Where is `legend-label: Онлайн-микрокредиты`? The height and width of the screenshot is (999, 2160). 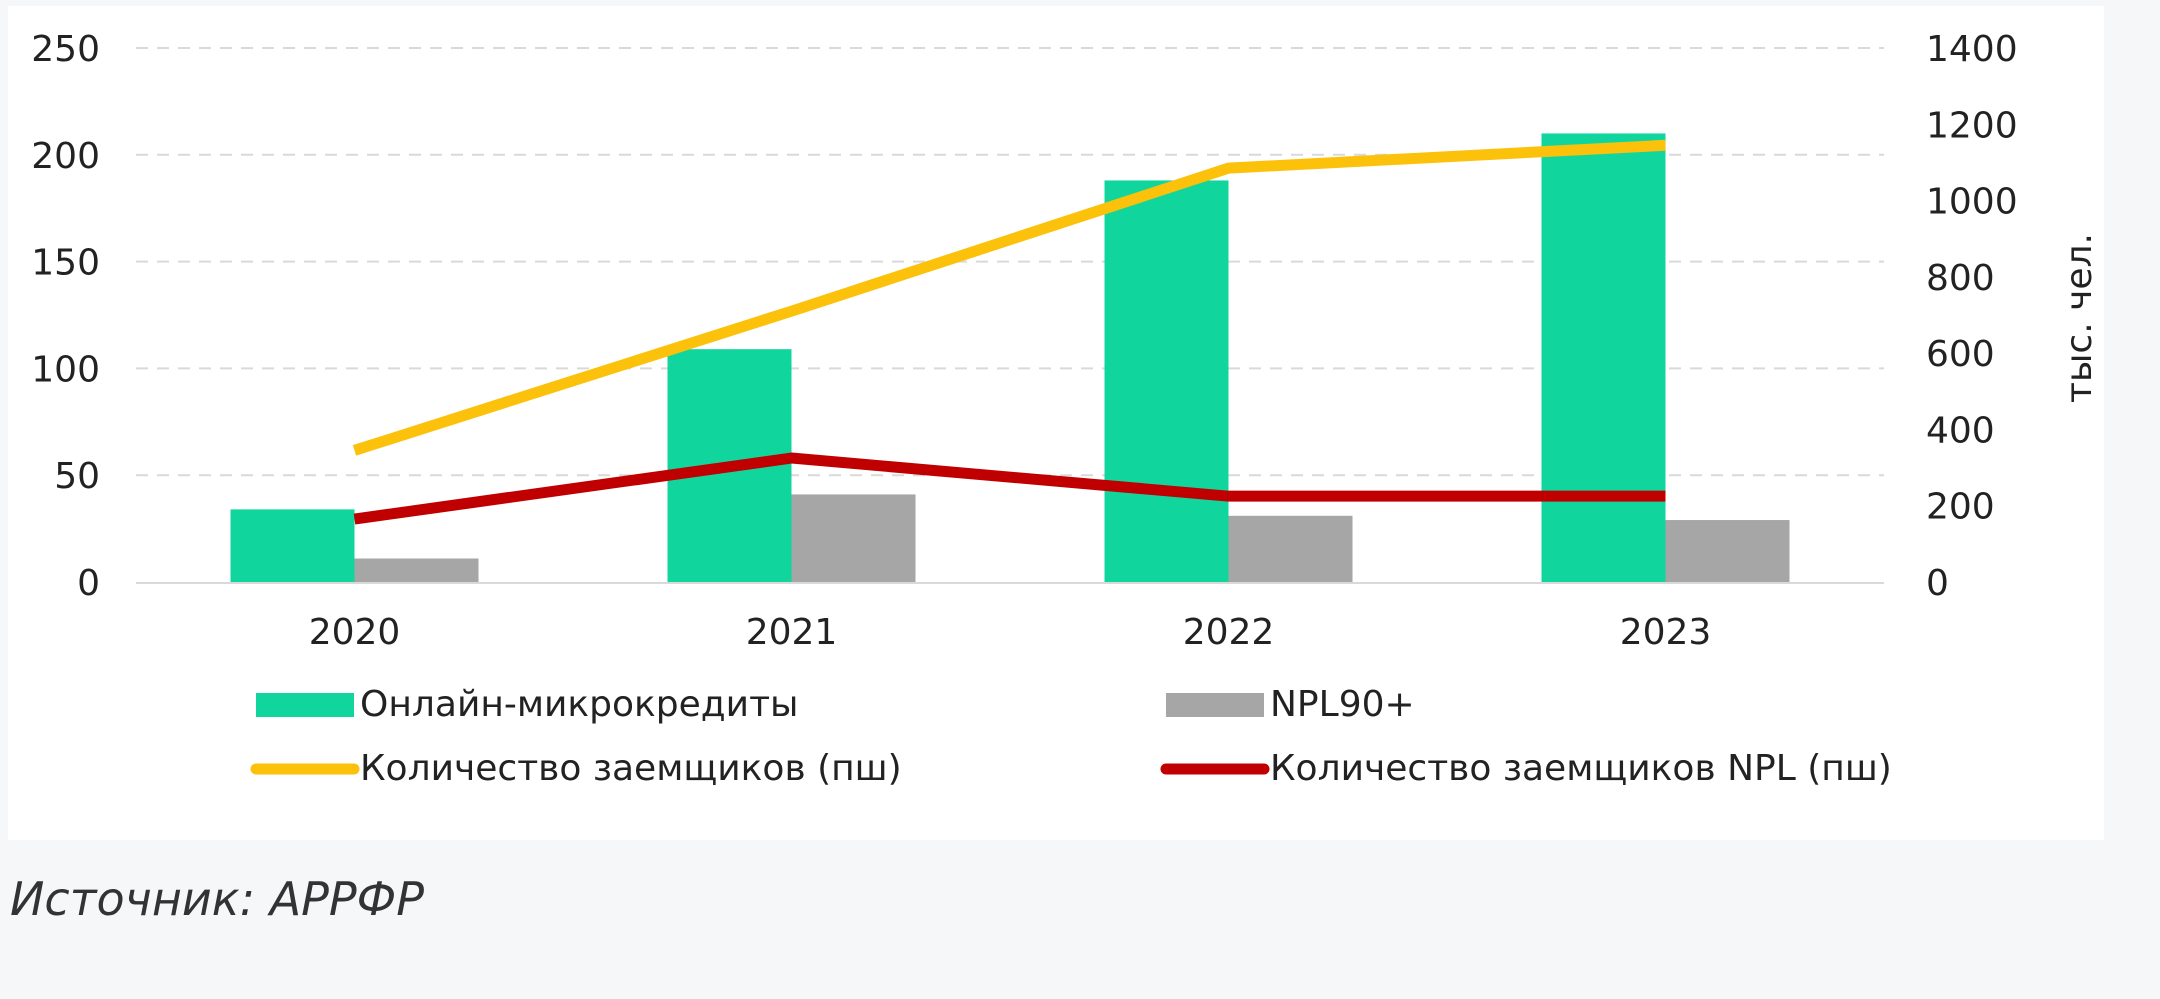 legend-label: Онлайн-микрокредиты is located at coordinates (579, 704).